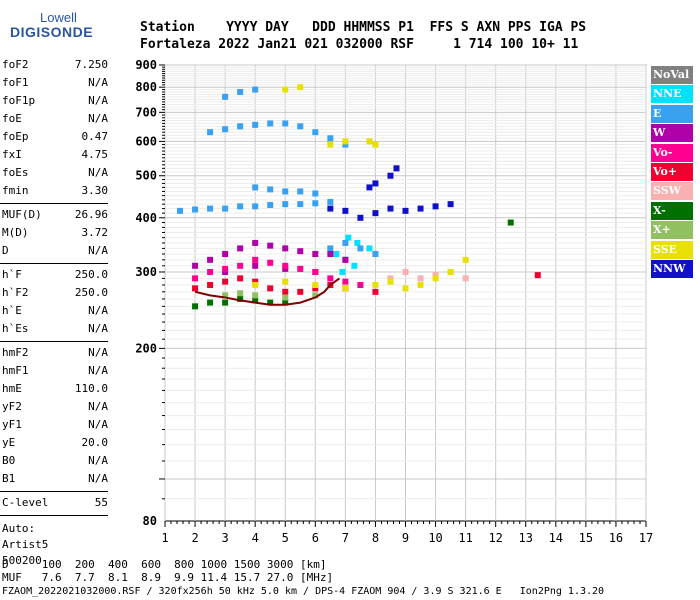 The image size is (700, 600). What do you see at coordinates (52, 32) in the screenshot?
I see `logo-digisonde: DIGISONDE` at bounding box center [52, 32].